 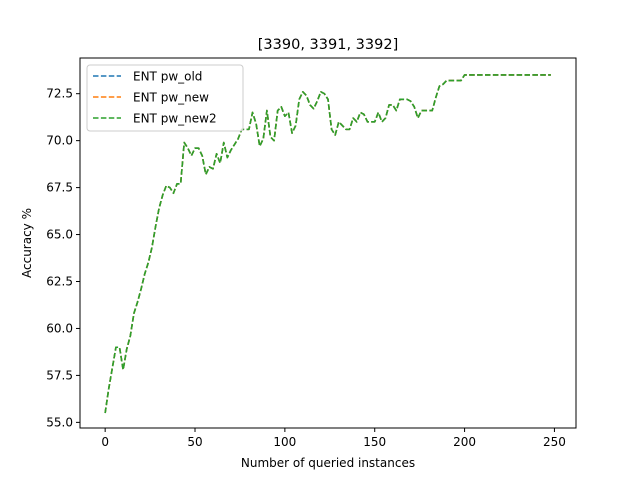 What do you see at coordinates (464, 442) in the screenshot?
I see `x-tick-label: 200` at bounding box center [464, 442].